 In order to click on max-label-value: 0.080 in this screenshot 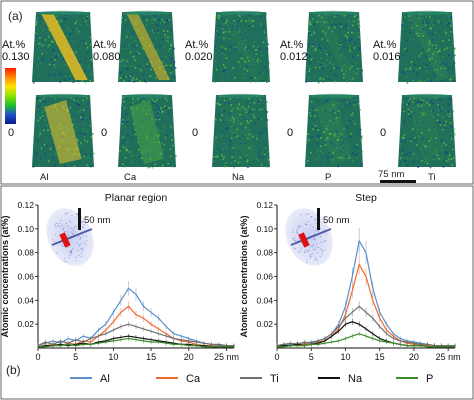, I will do `click(107, 57)`.